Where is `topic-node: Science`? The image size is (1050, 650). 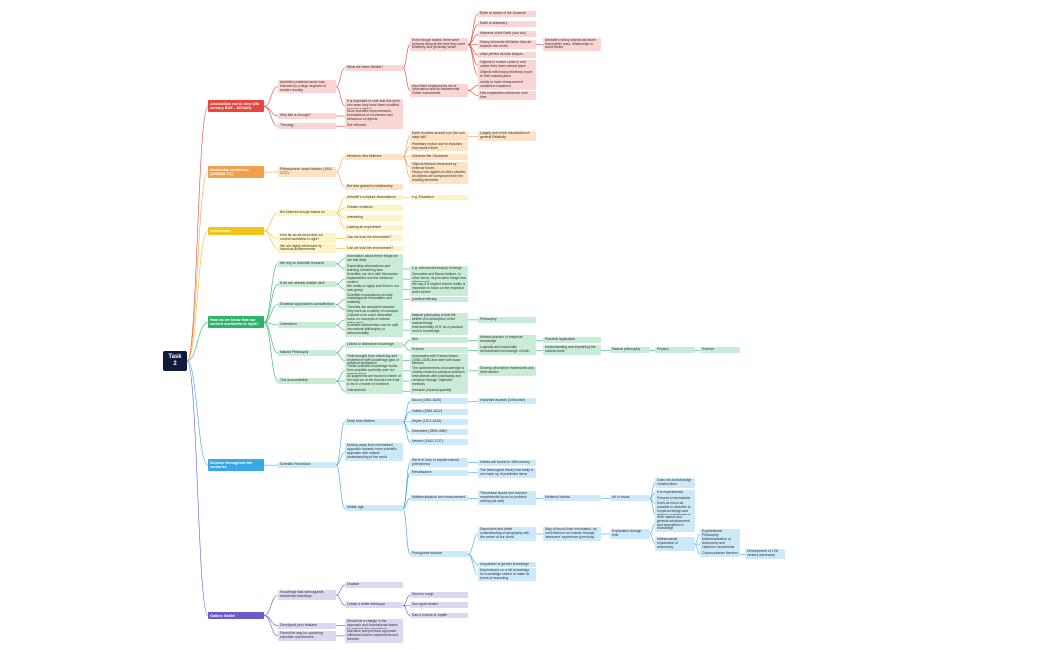 topic-node: Science is located at coordinates (439, 350).